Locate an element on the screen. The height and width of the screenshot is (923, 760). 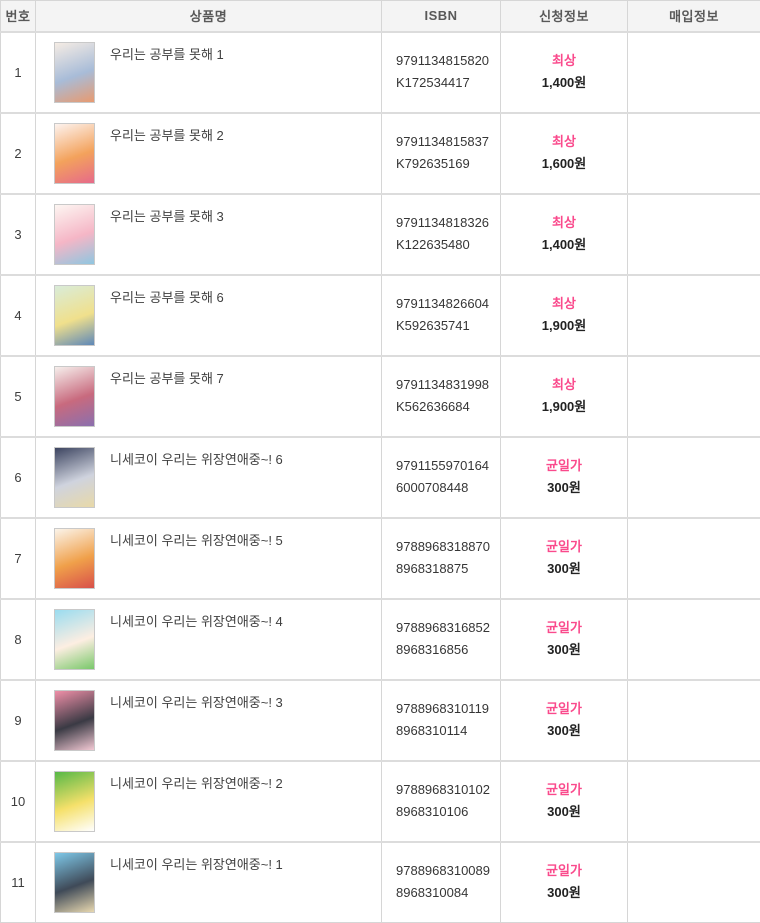
product-cell: 니세코이 우리는 위장연애중~! 2 is located at coordinates (209, 801).